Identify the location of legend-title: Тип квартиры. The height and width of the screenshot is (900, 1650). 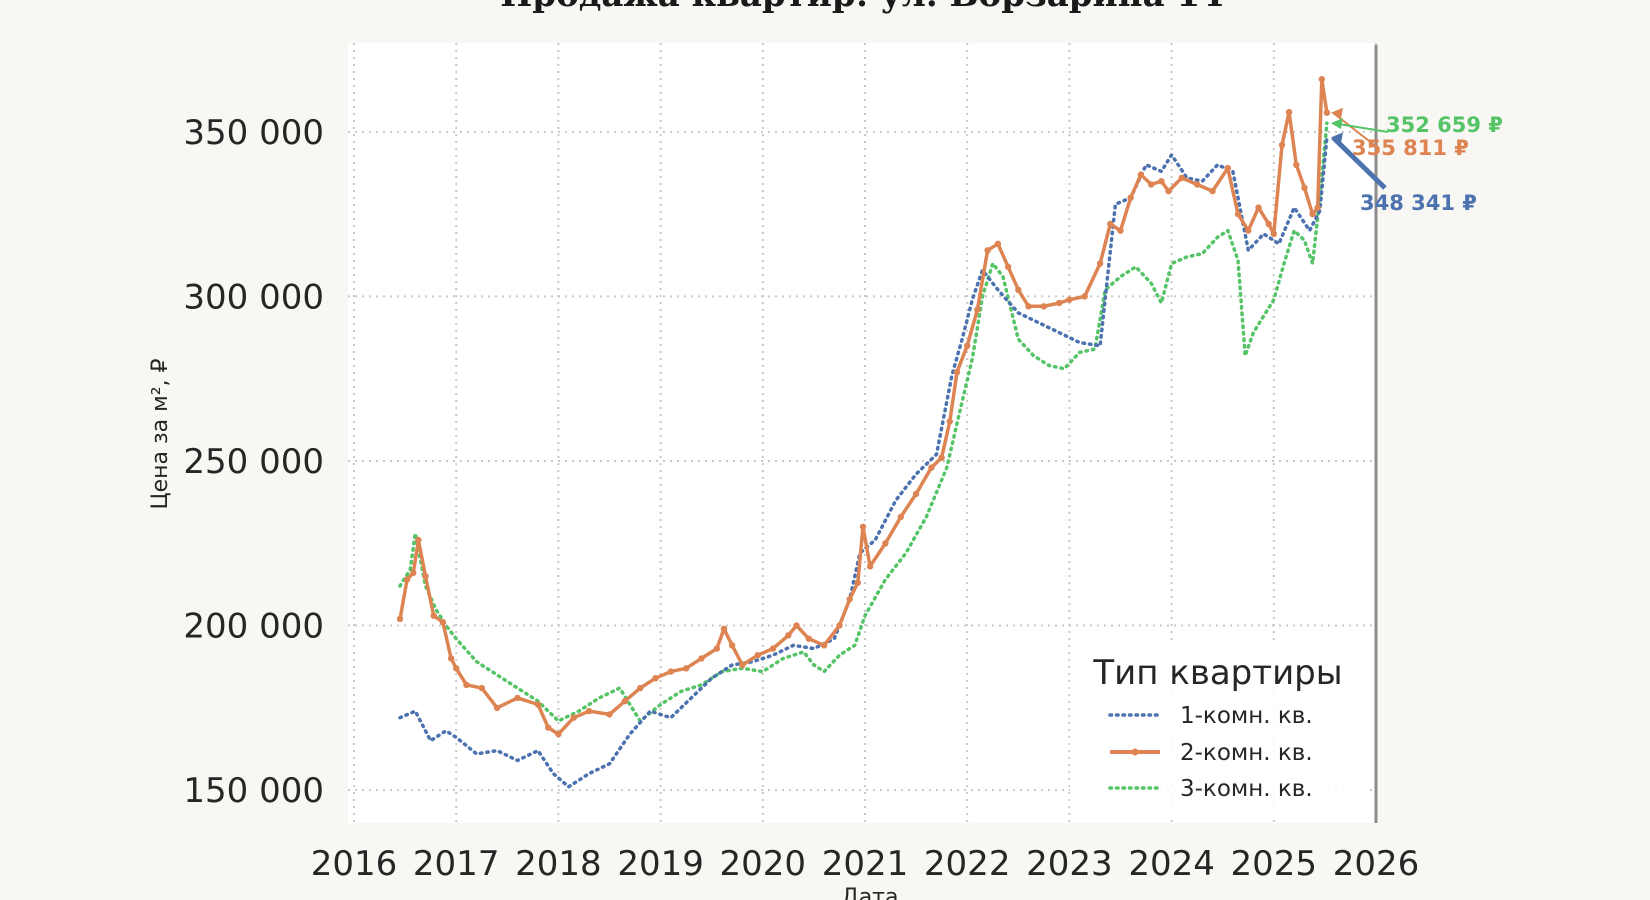
(1217, 673).